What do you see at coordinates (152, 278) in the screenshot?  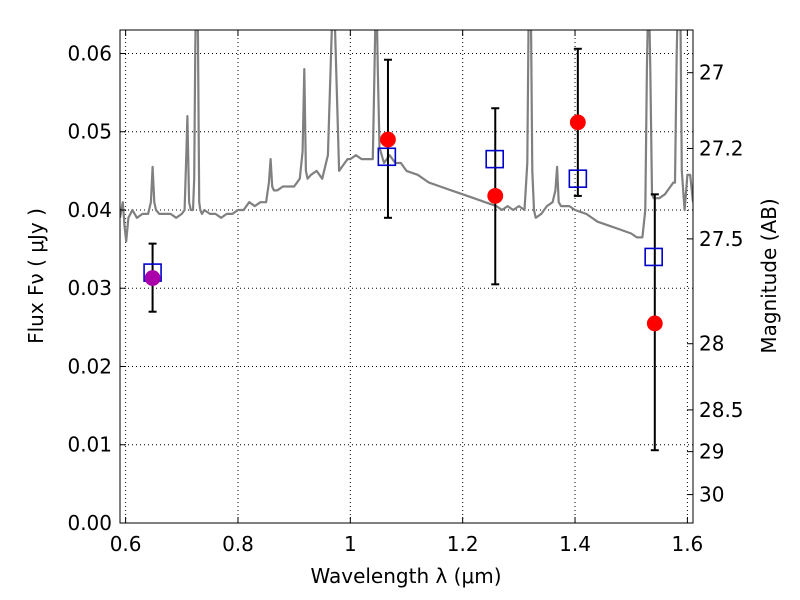 I see `special-point` at bounding box center [152, 278].